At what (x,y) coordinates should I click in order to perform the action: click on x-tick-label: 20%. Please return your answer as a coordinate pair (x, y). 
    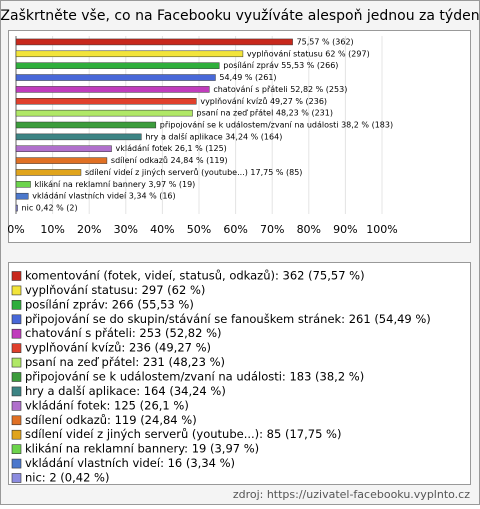
    Looking at the image, I should click on (89, 229).